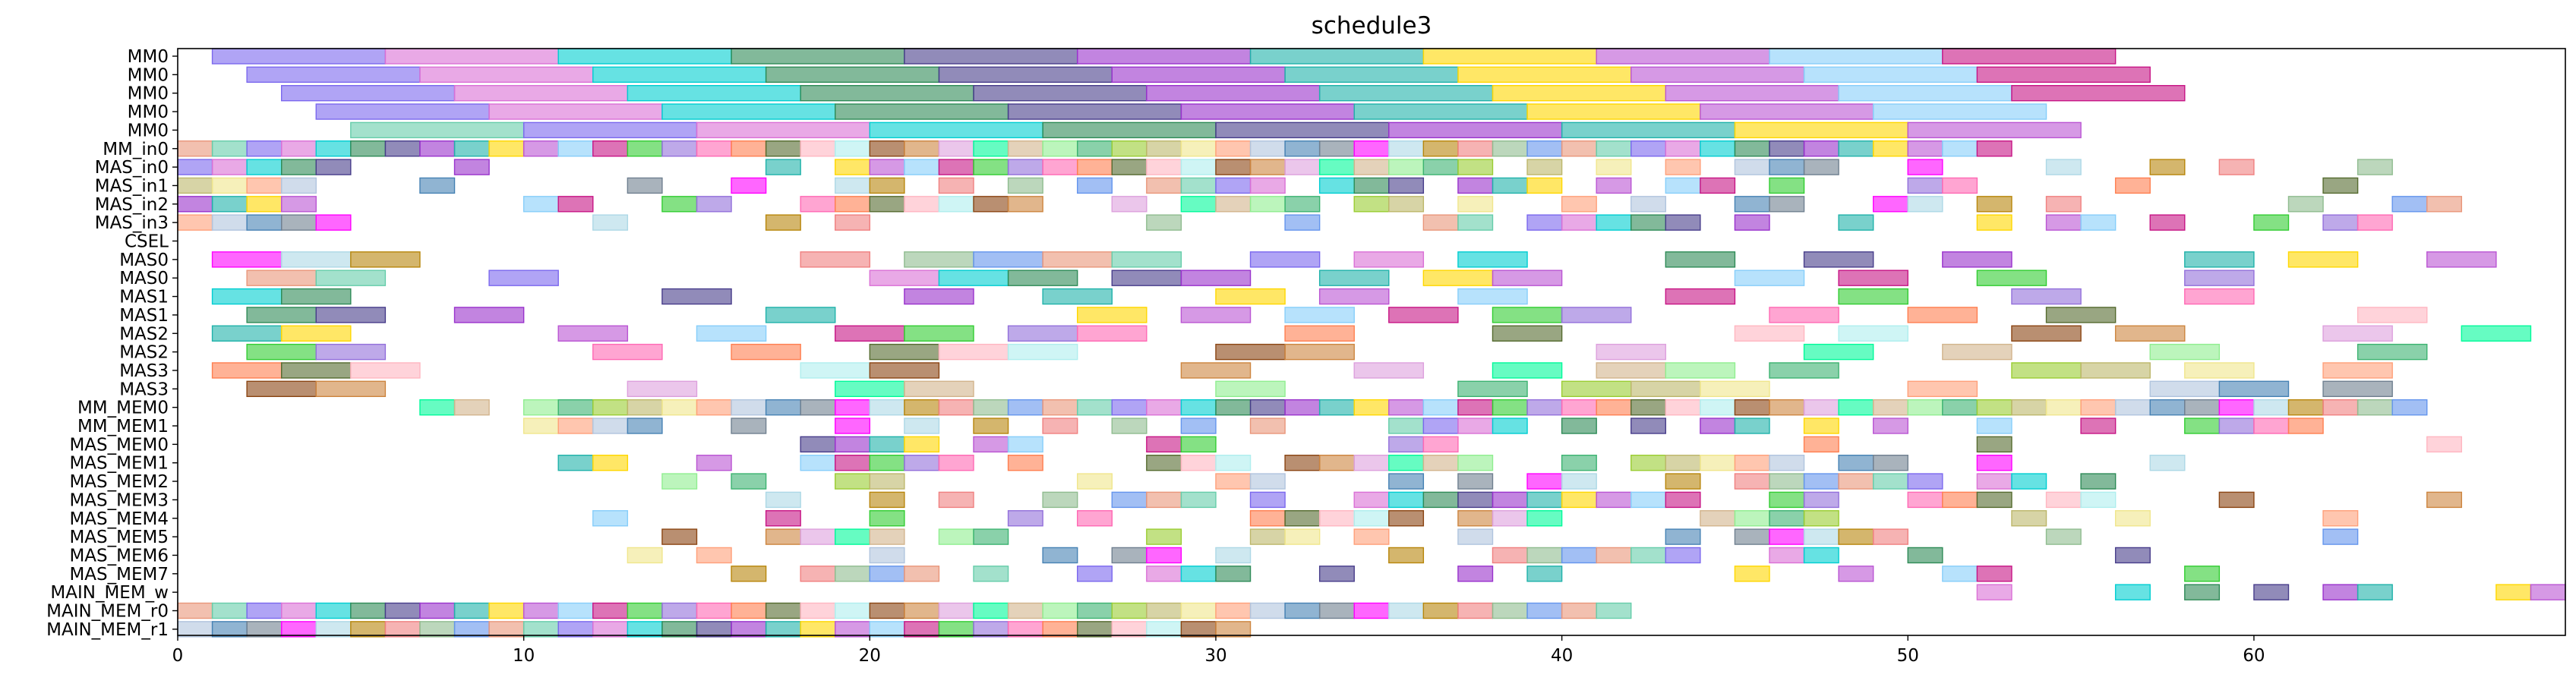 Image resolution: width=2576 pixels, height=687 pixels. What do you see at coordinates (109, 593) in the screenshot?
I see `y-tick-label: MAIN_MEM_w` at bounding box center [109, 593].